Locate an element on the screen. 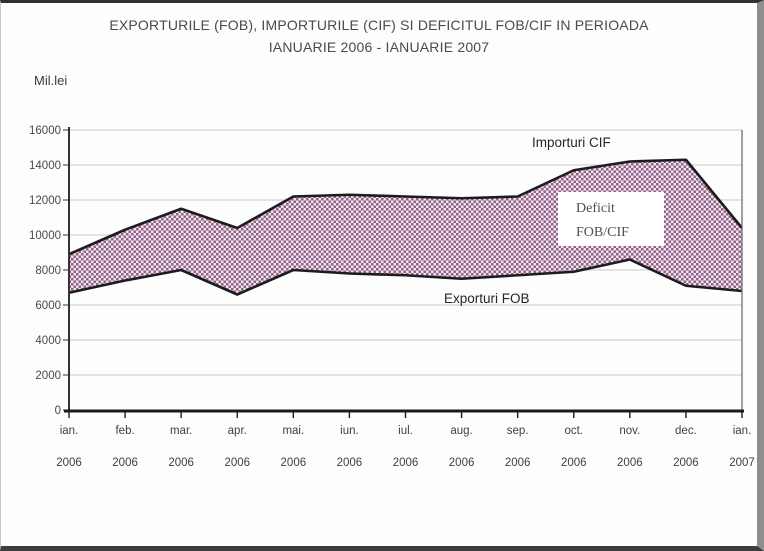  y-tick-label: 14000 is located at coordinates (45, 166).